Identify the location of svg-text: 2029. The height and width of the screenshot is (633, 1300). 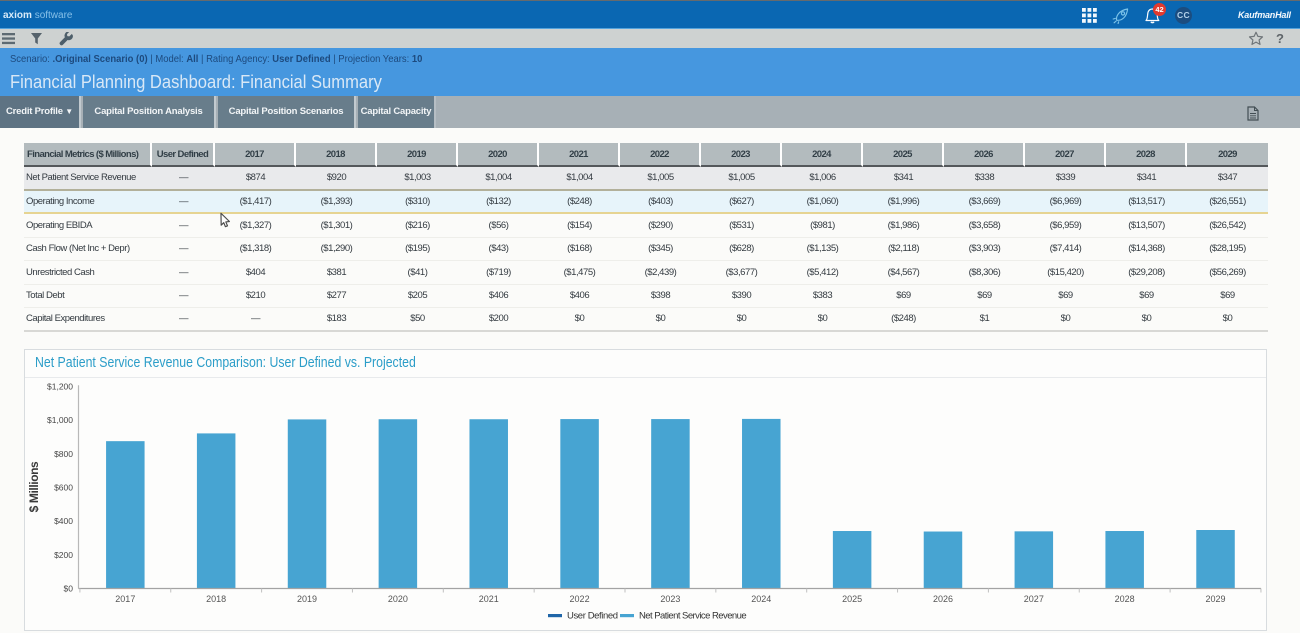
(1216, 599).